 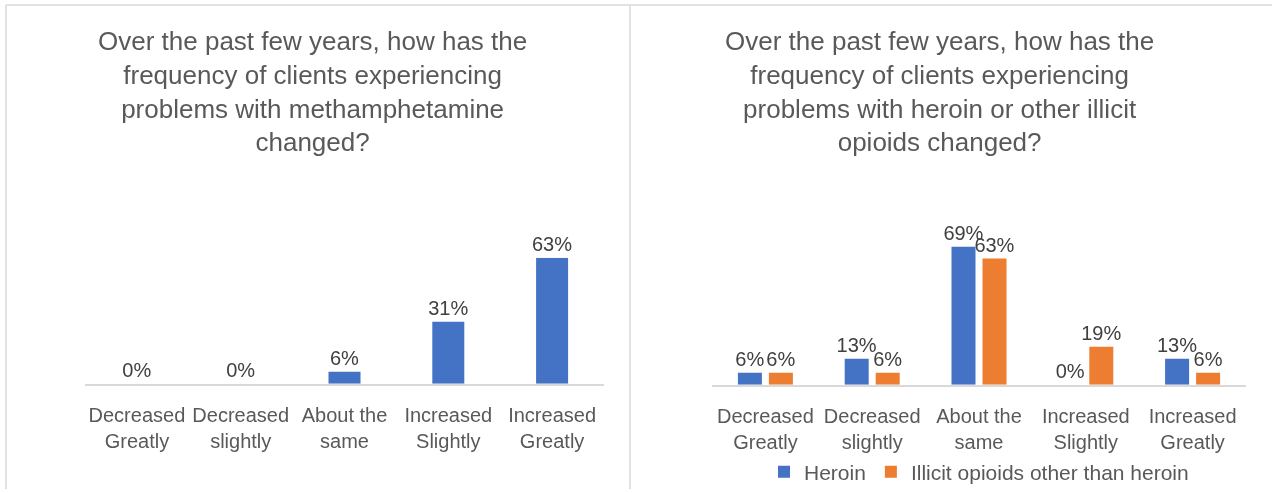 I want to click on legend-label: Heroin, so click(x=835, y=472).